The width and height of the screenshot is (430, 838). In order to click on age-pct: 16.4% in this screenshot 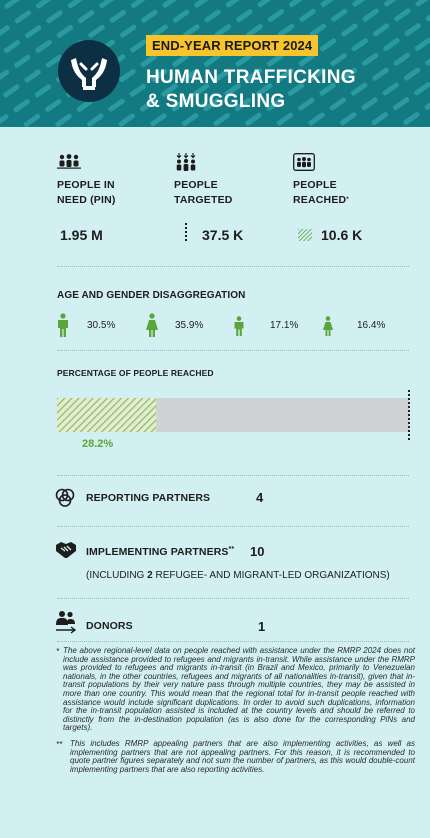, I will do `click(371, 325)`.